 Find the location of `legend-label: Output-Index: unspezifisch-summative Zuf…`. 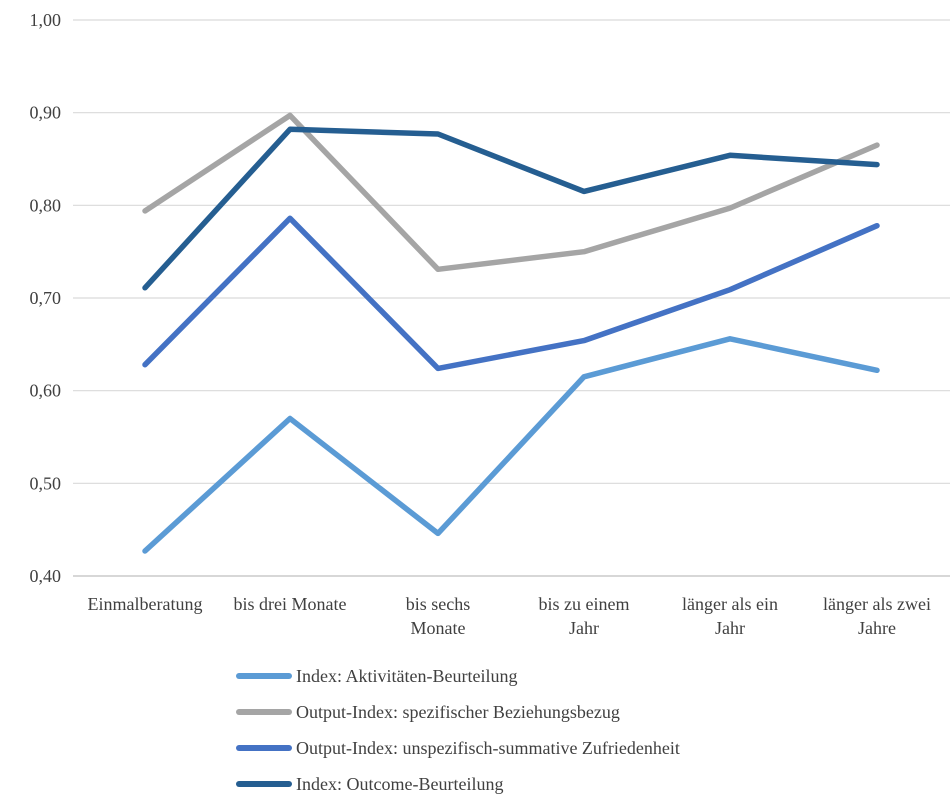

legend-label: Output-Index: unspezifisch-summative Zuf… is located at coordinates (488, 747).